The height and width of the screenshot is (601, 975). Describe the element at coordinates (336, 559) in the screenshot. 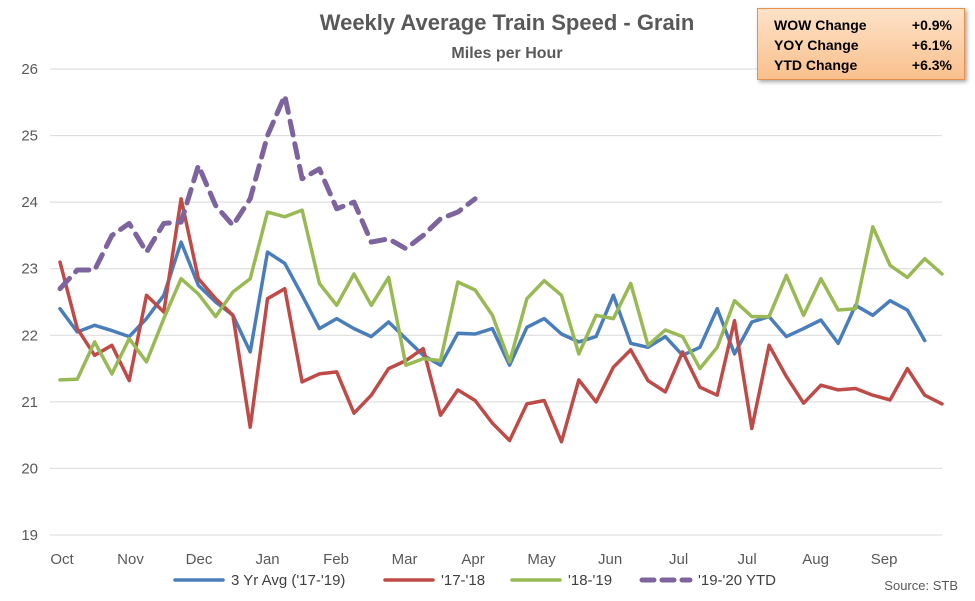

I see `x-tick-label: Feb` at that location.